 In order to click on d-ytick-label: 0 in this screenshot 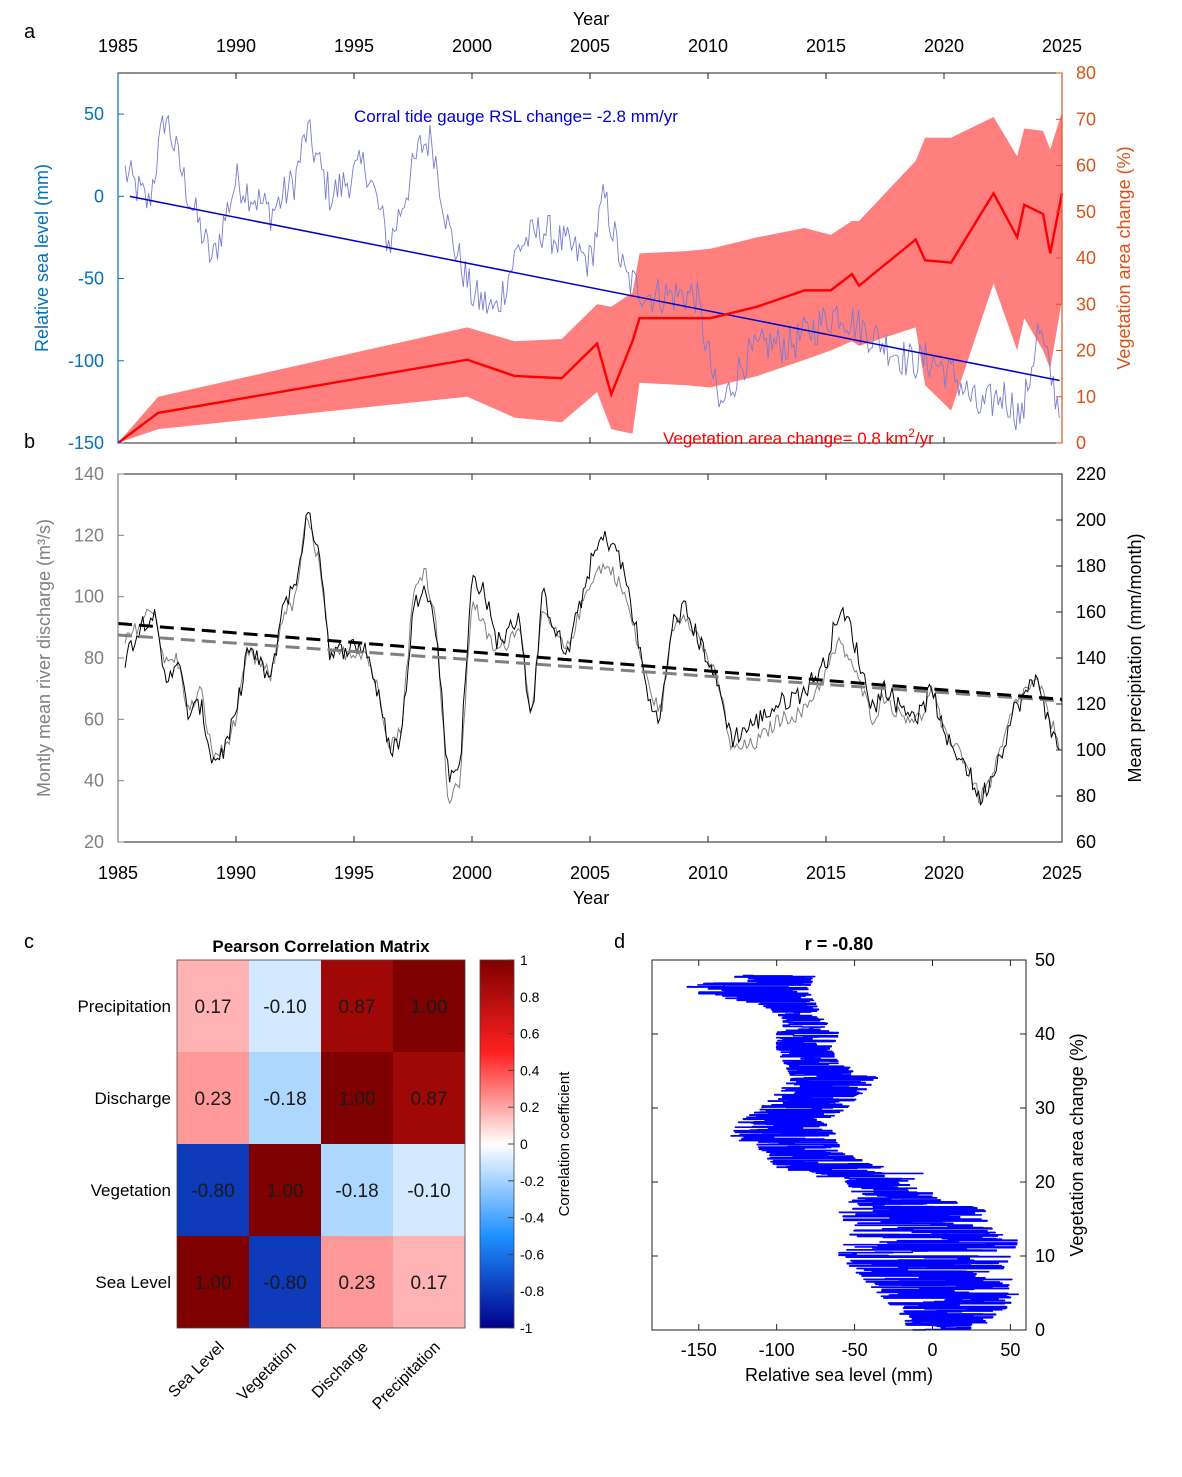, I will do `click(1040, 1330)`.